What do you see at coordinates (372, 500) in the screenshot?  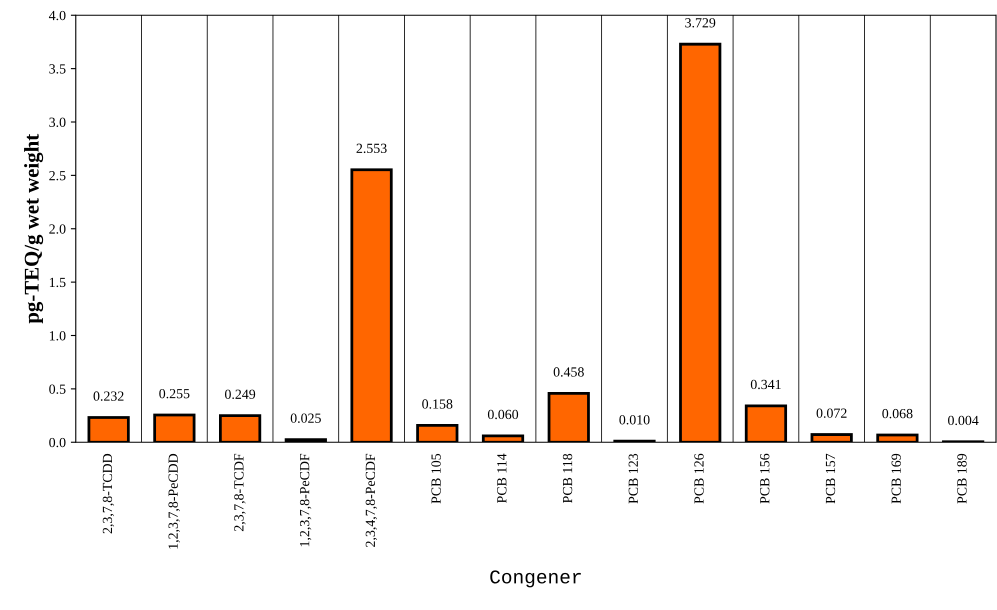 I see `x-tick-label: 2,3,4,7,8-PeCDF` at bounding box center [372, 500].